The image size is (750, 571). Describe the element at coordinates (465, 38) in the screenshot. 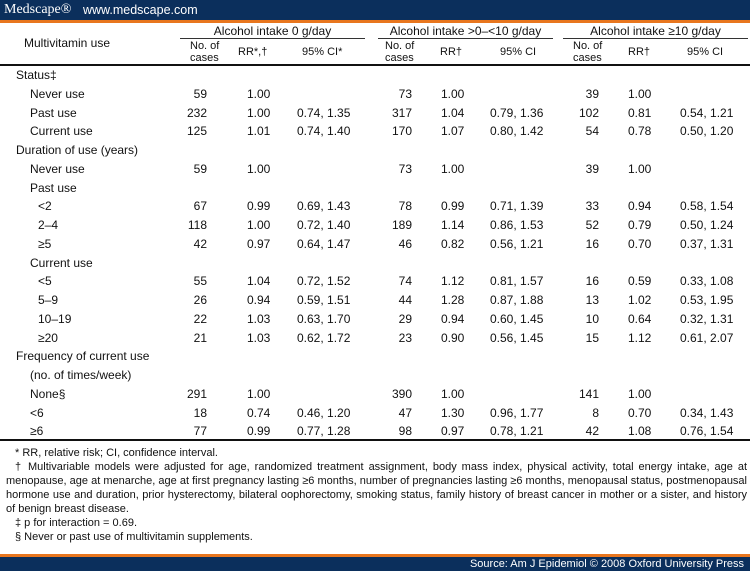

I see `group-rule` at that location.